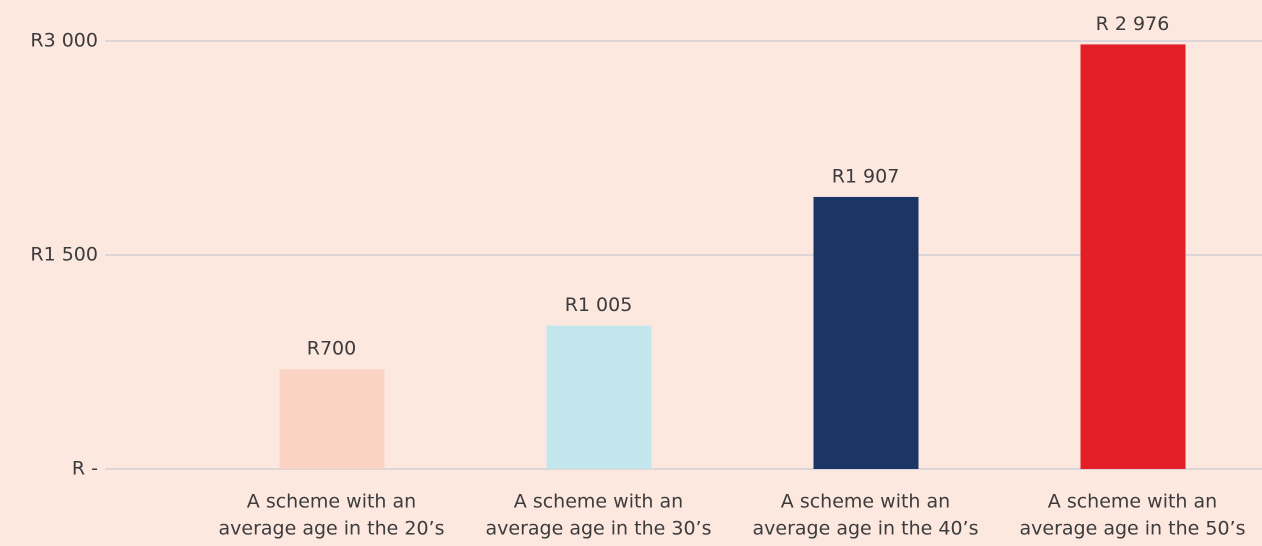 This screenshot has height=546, width=1262. I want to click on x-tick-label: average age in the 30’s, so click(599, 529).